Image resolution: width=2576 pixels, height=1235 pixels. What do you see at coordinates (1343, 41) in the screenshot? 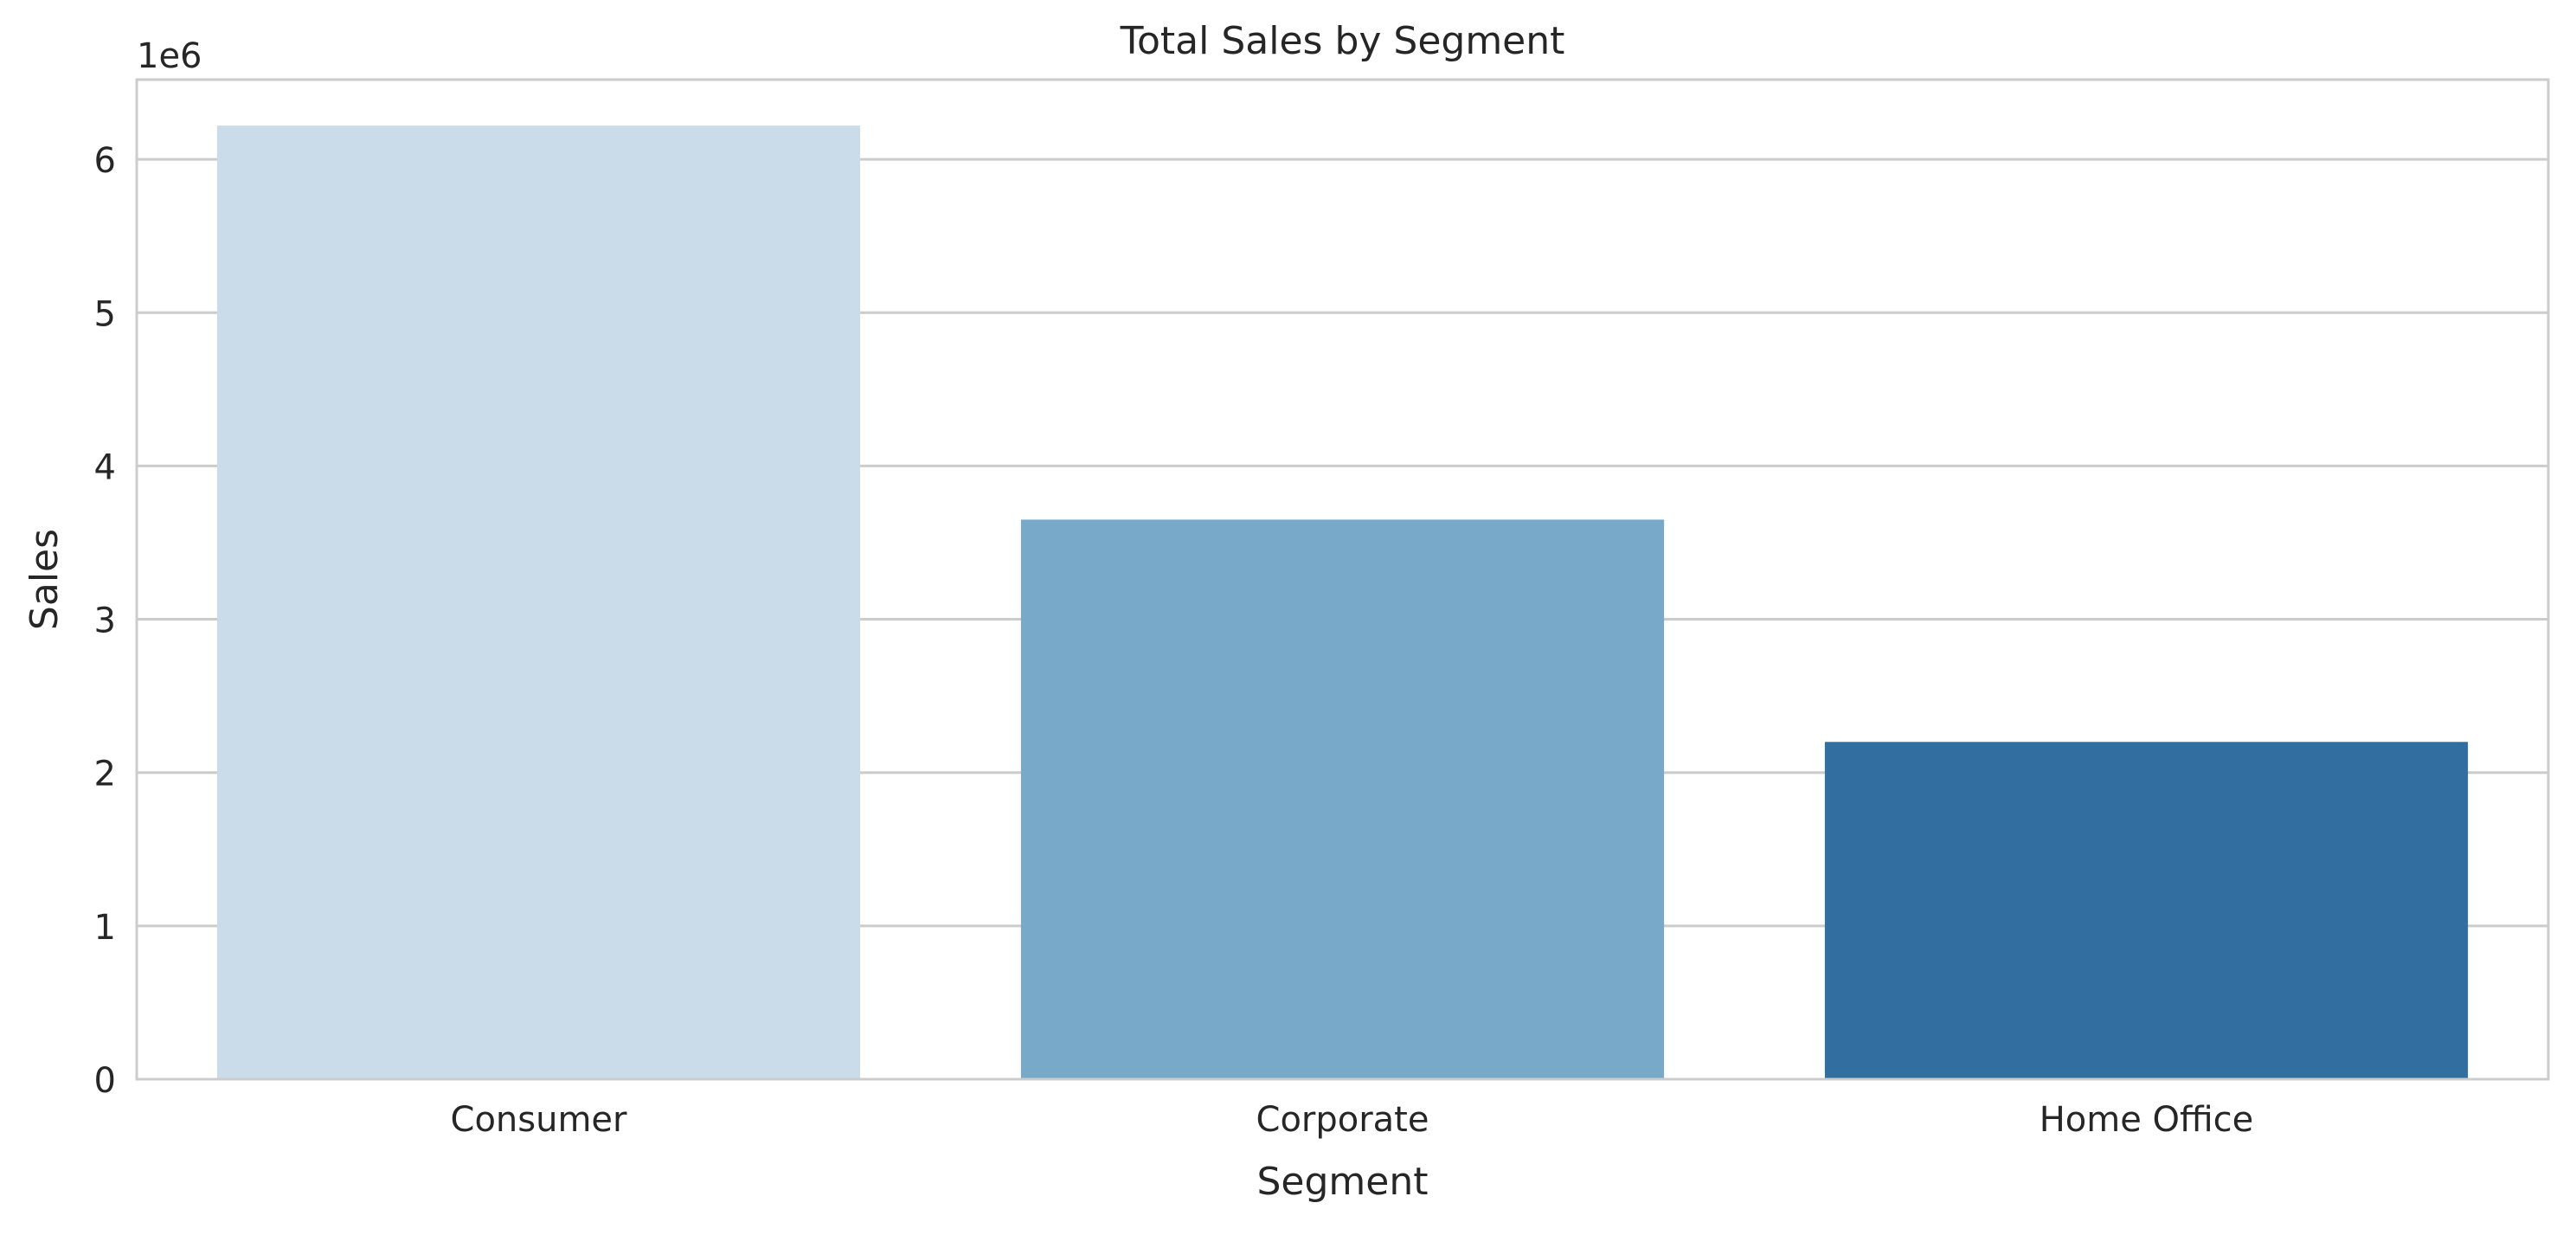
I see `chart-title: Total Sales by Segment` at bounding box center [1343, 41].